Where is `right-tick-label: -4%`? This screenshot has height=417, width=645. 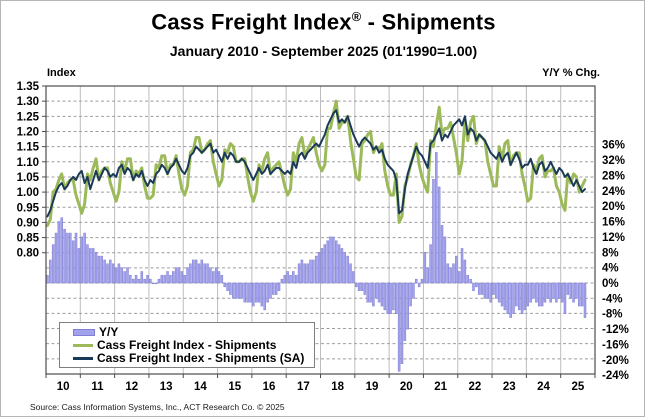 right-tick-label: -4% is located at coordinates (612, 299).